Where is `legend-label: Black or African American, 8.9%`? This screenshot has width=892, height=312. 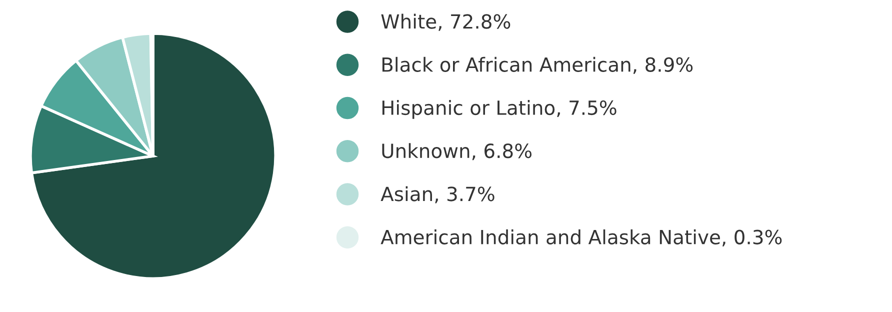
legend-label: Black or African American, 8.9% is located at coordinates (537, 65).